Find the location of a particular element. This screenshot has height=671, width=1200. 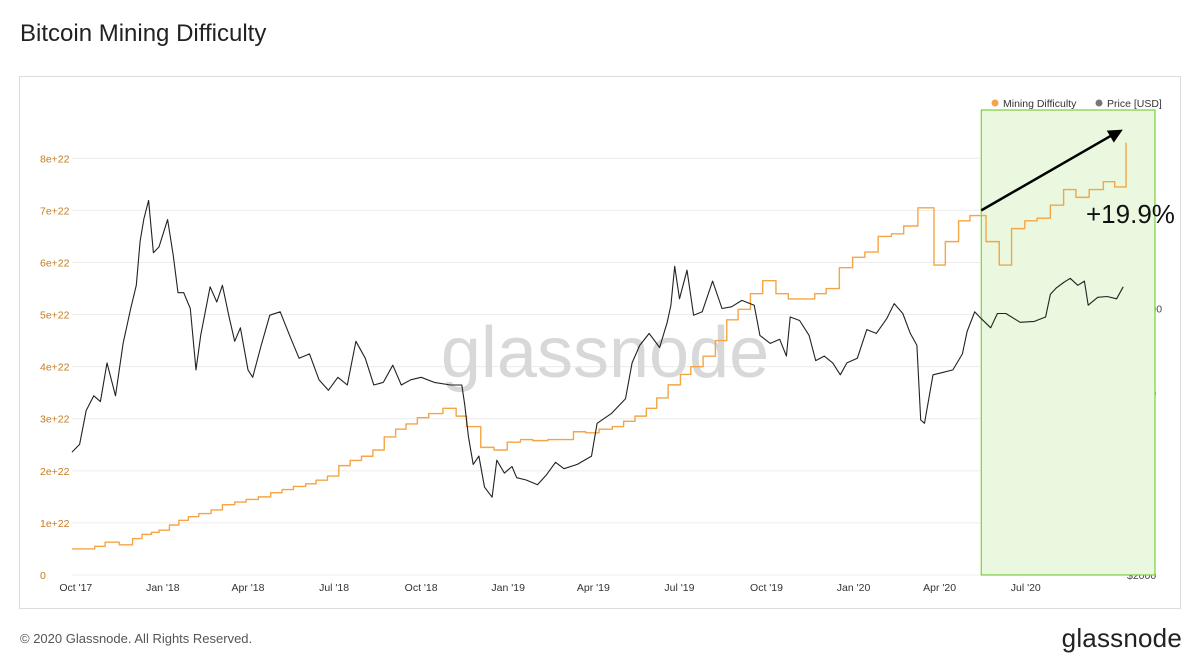

y-left-tick-label: 0 is located at coordinates (43, 576).